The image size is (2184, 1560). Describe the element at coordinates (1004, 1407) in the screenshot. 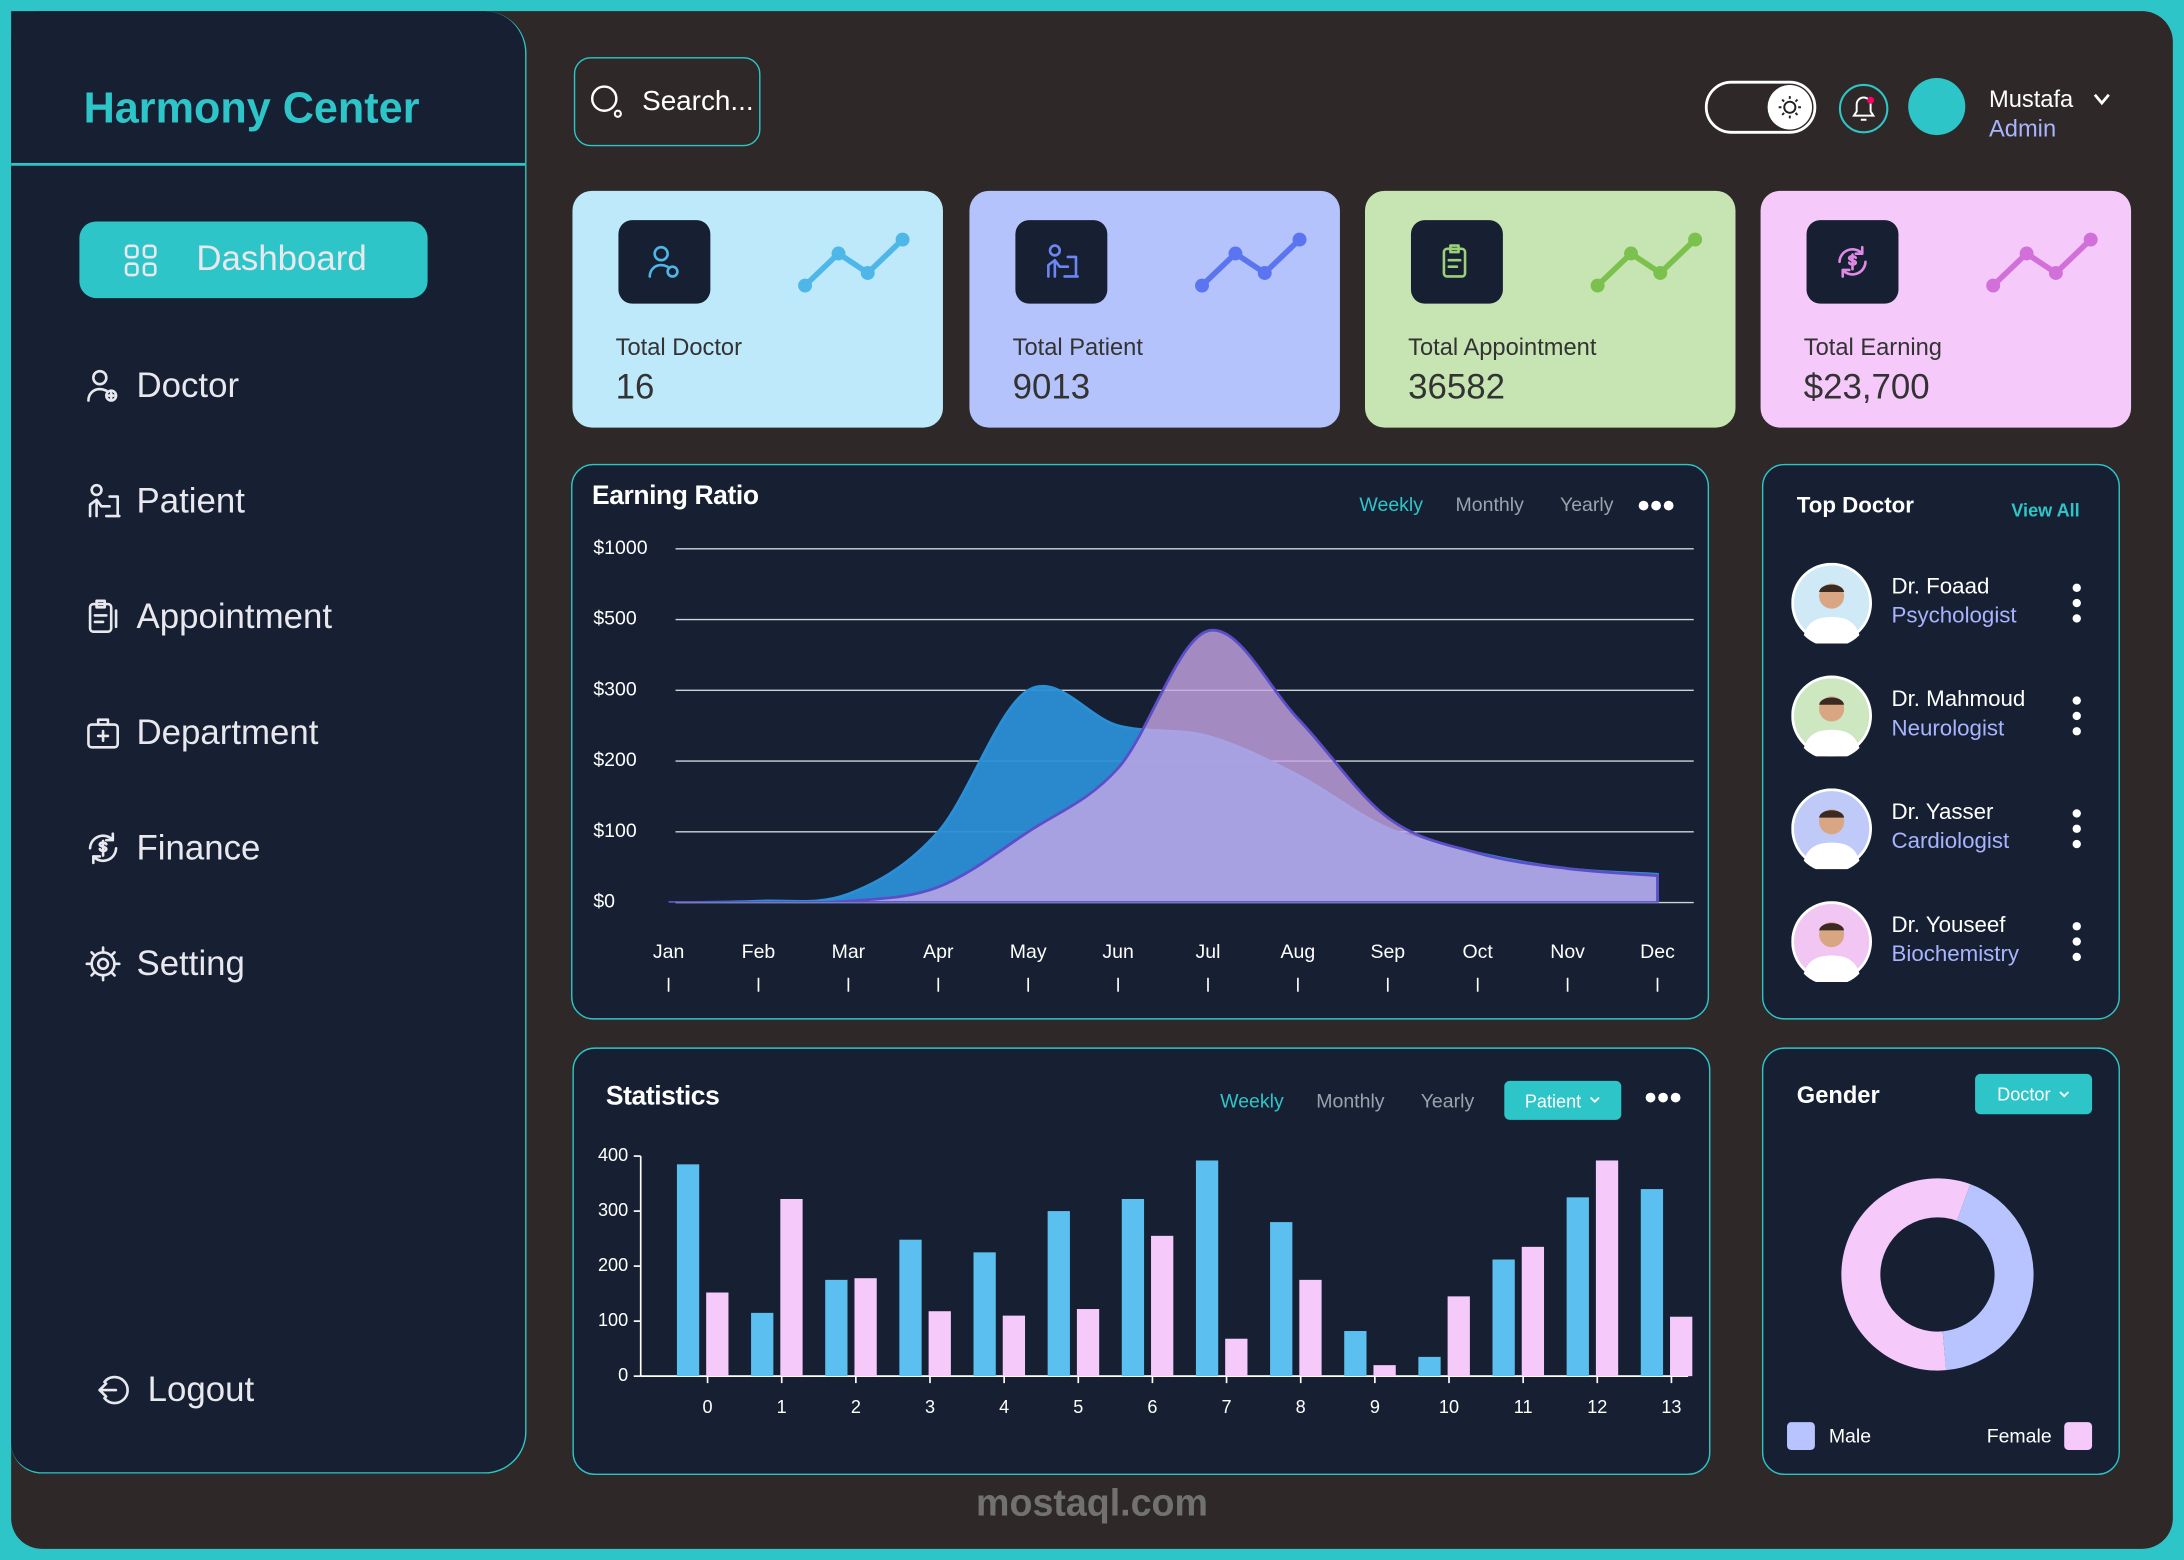

I see `x-tick-label: 4` at that location.